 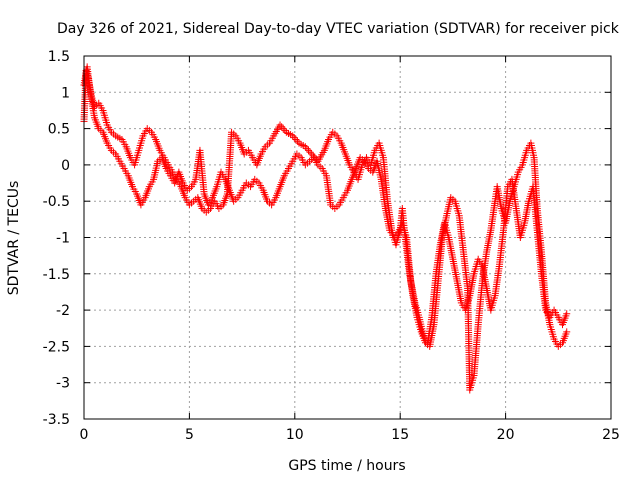 I want to click on x-tick-label: 0, so click(x=84, y=435).